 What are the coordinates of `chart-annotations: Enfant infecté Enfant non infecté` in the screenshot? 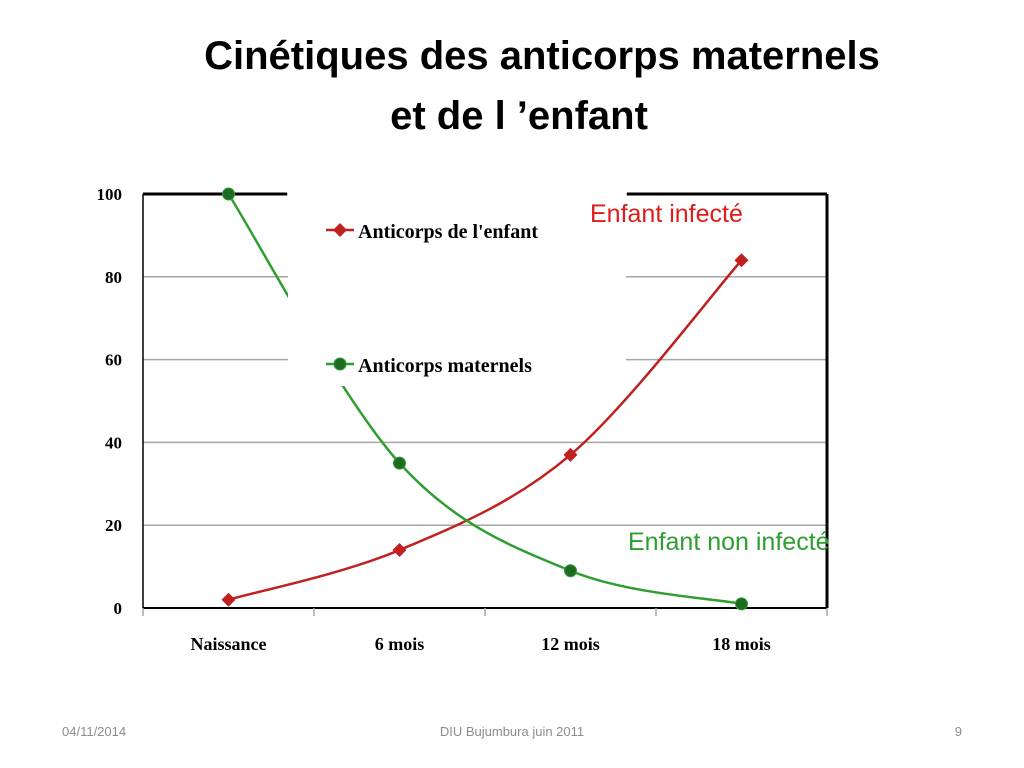 It's located at (710, 378).